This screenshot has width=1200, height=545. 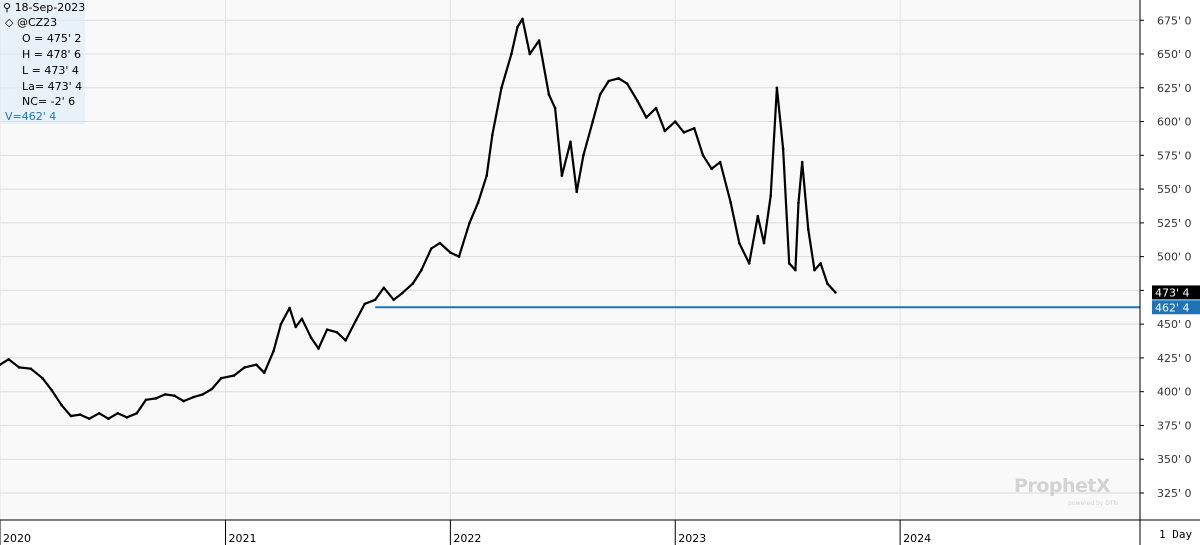 What do you see at coordinates (1174, 223) in the screenshot?
I see `y-tick-label: 525' 0` at bounding box center [1174, 223].